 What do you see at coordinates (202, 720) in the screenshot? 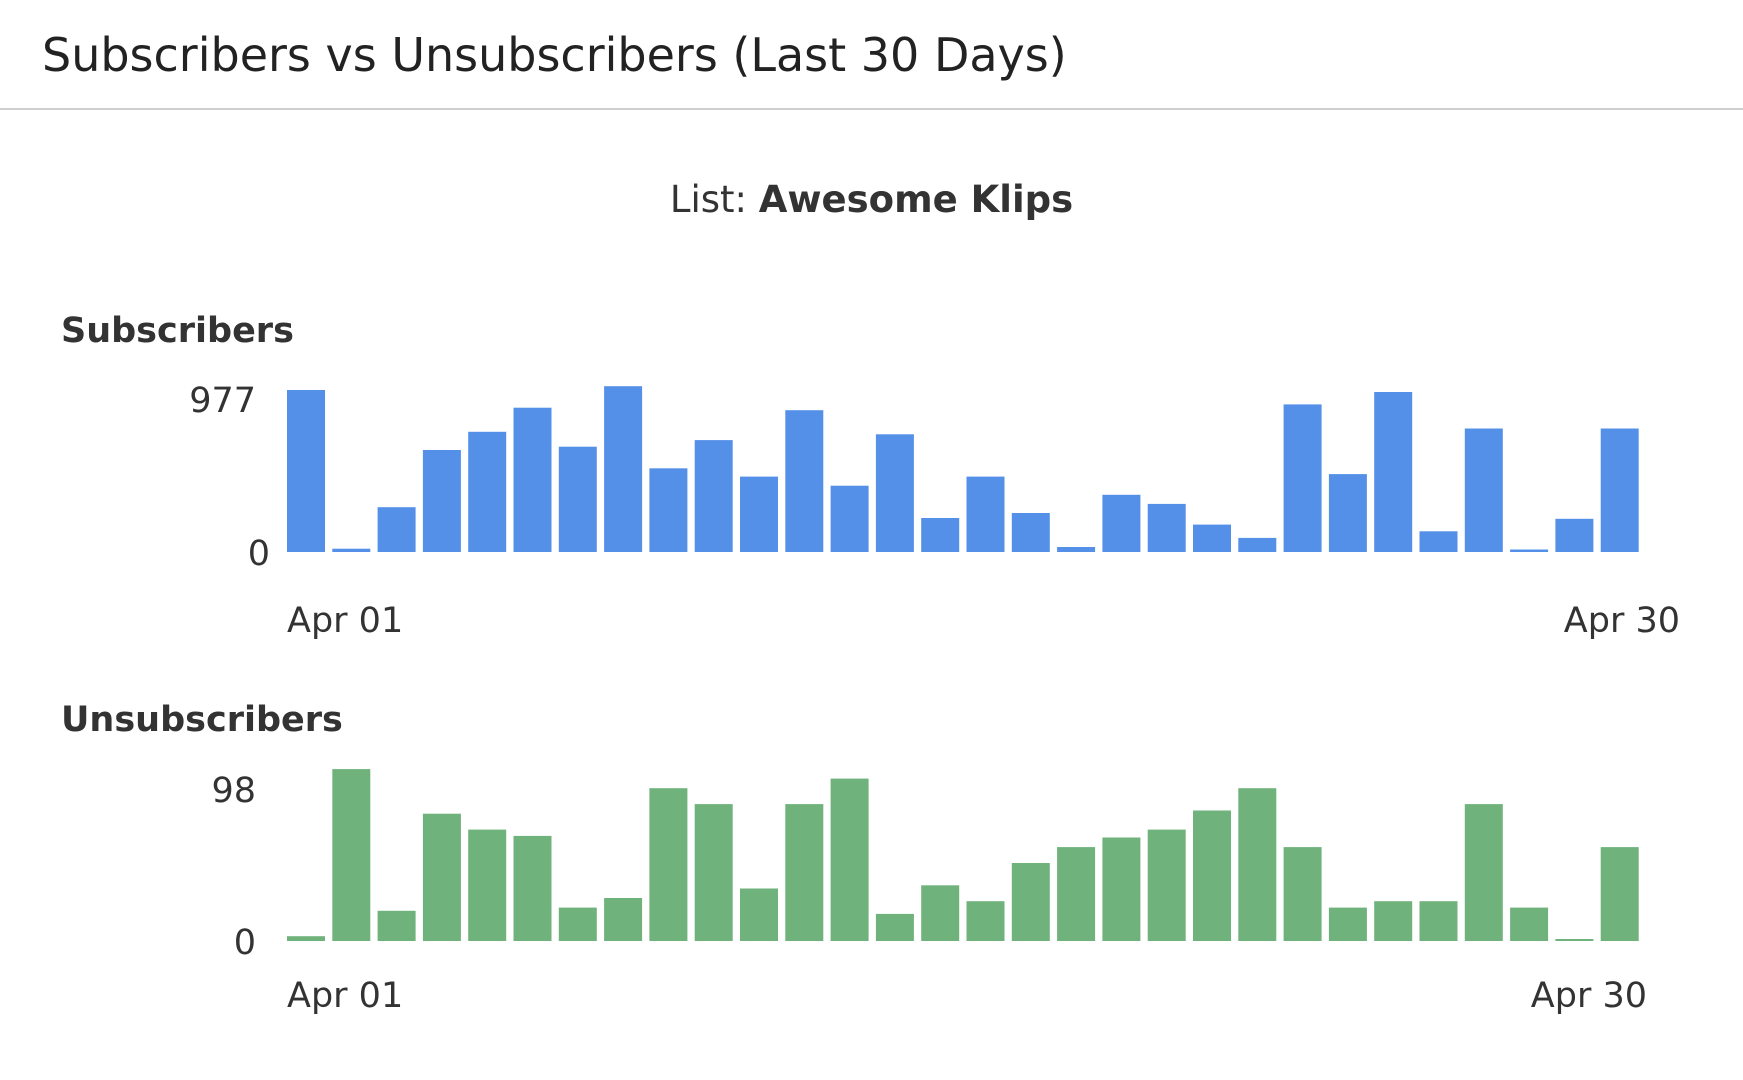
I see `unsubscribers-chart-title: Unsubscribers` at bounding box center [202, 720].